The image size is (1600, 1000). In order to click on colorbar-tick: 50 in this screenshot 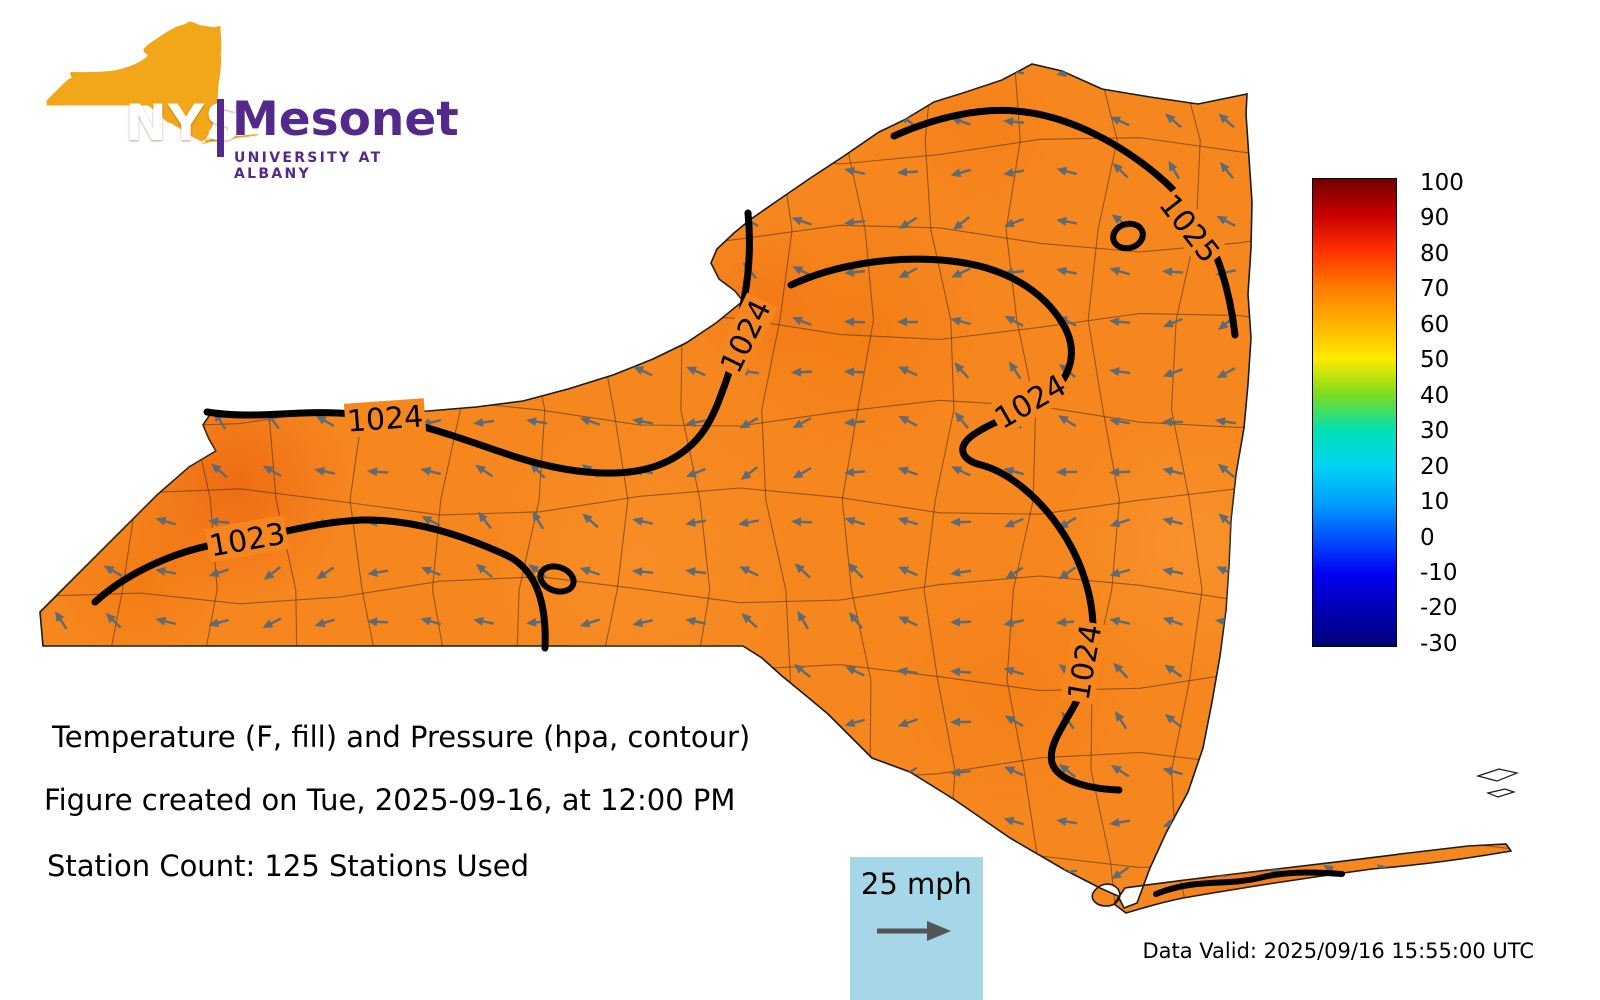, I will do `click(1435, 360)`.